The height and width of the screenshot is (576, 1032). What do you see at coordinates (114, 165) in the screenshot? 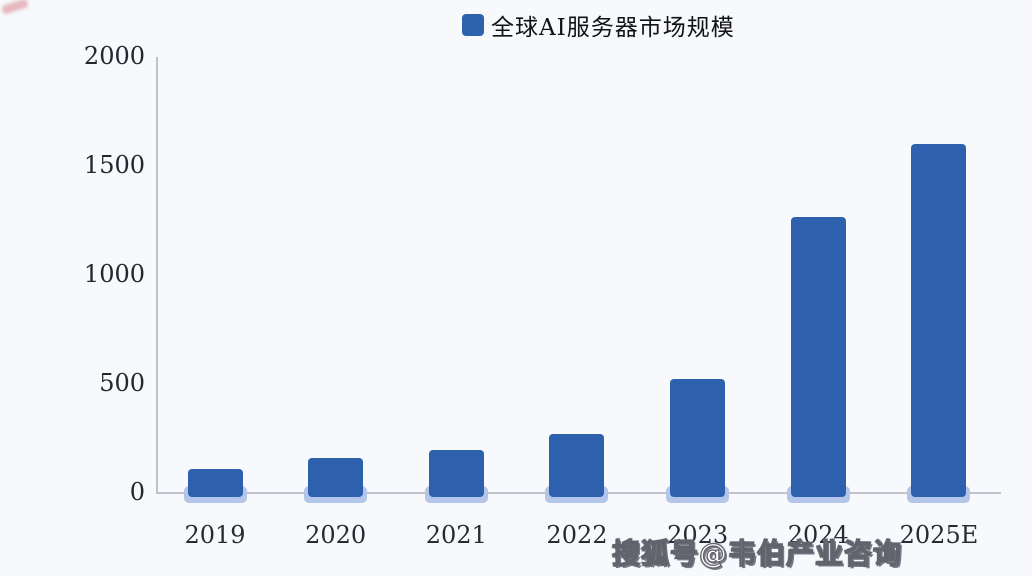
I see `y-tick-label: 1500` at bounding box center [114, 165].